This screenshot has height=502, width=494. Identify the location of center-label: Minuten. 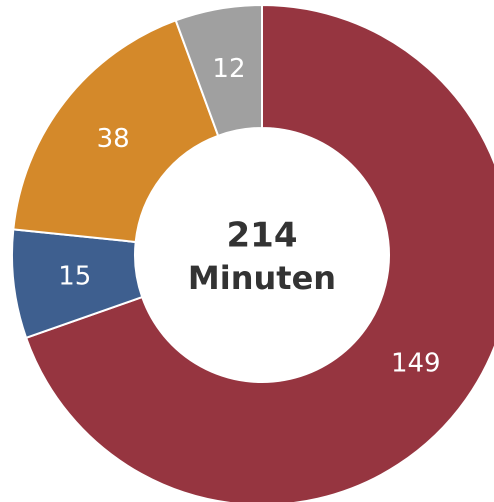
(262, 278).